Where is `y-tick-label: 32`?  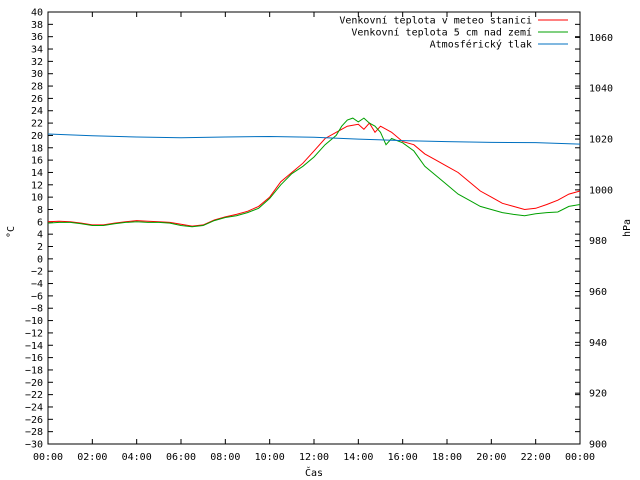
y-tick-label: 32 is located at coordinates (37, 62).